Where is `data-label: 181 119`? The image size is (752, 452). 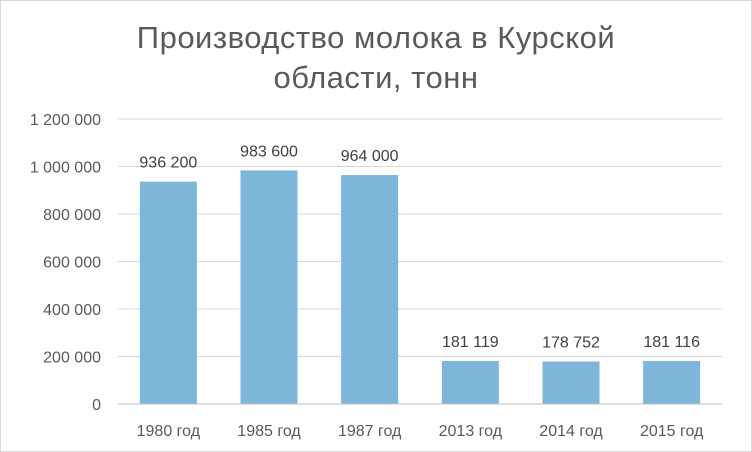
data-label: 181 119 is located at coordinates (470, 342).